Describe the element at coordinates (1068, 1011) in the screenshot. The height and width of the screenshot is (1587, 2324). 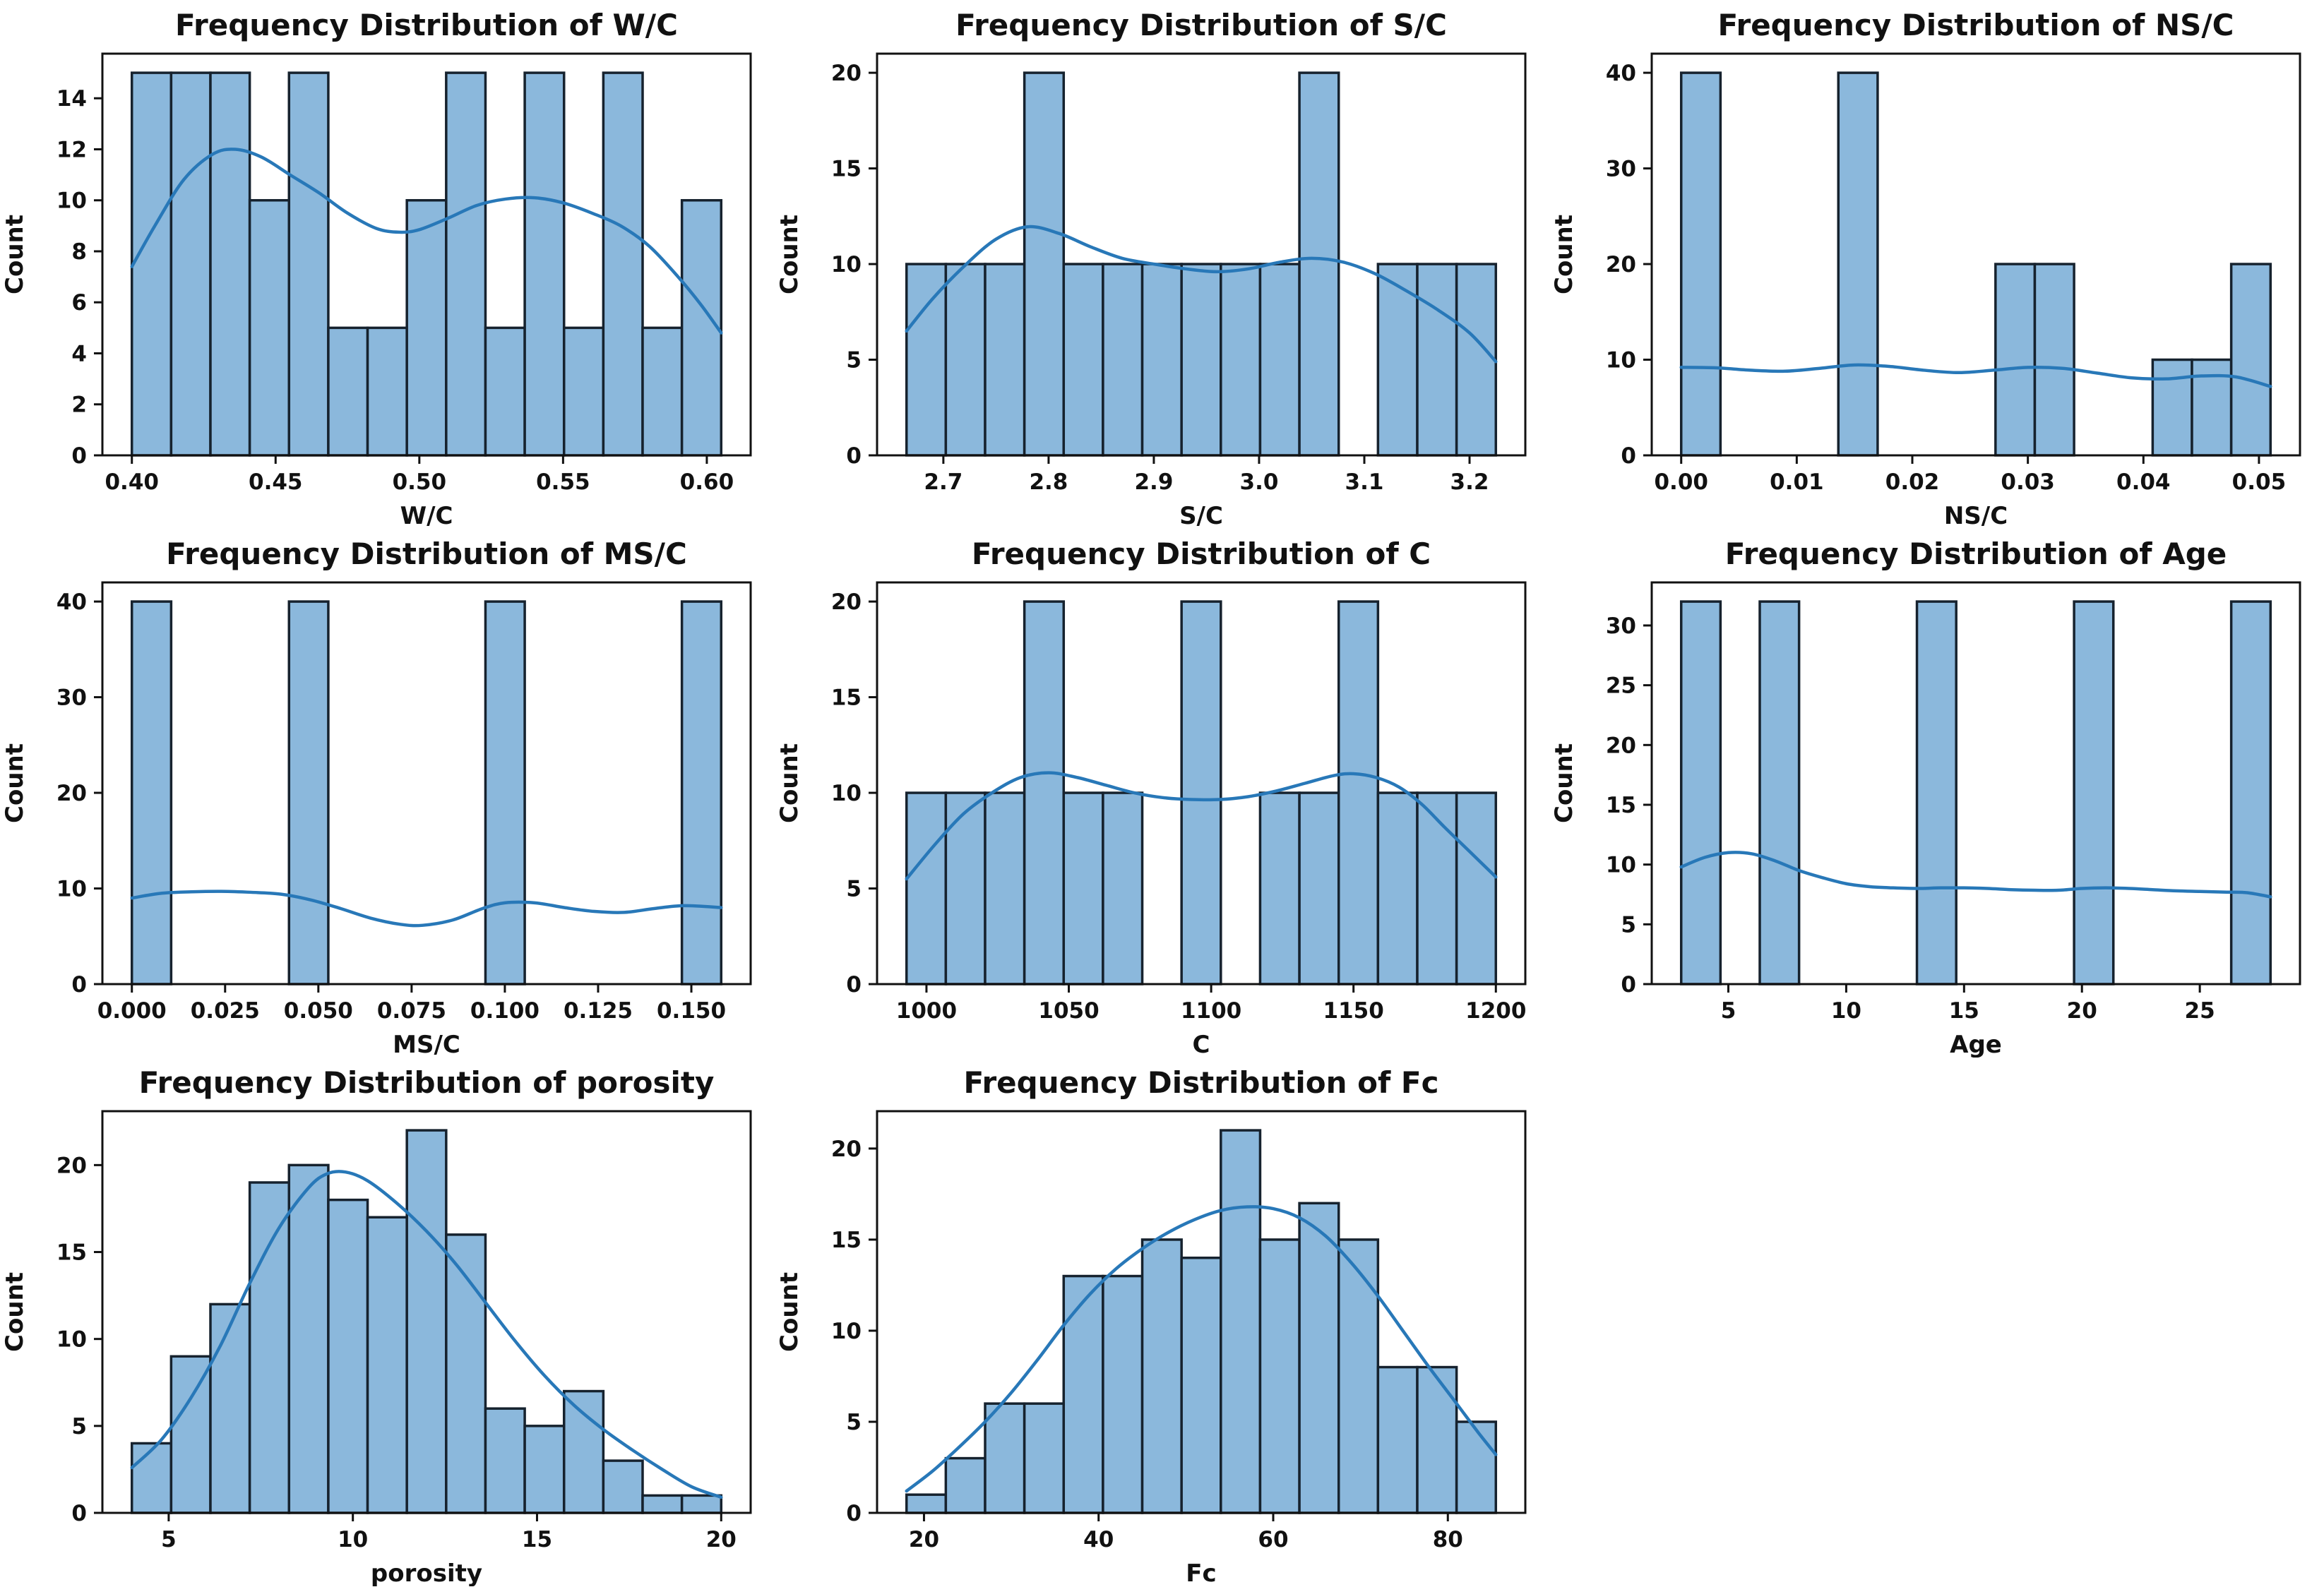
I see `x-tick-label: 1050` at that location.